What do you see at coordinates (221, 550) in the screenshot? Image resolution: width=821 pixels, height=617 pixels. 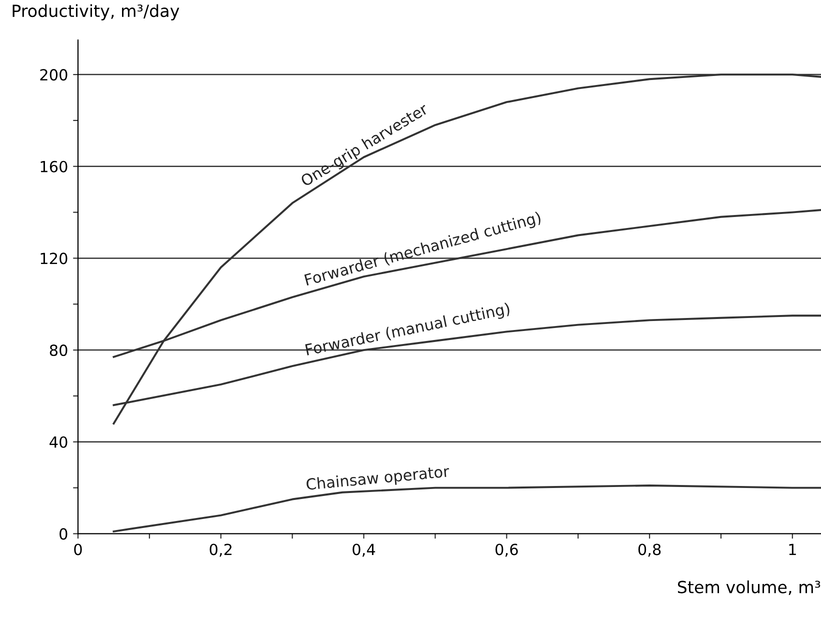 I see `x-tick-label: 0,2` at bounding box center [221, 550].